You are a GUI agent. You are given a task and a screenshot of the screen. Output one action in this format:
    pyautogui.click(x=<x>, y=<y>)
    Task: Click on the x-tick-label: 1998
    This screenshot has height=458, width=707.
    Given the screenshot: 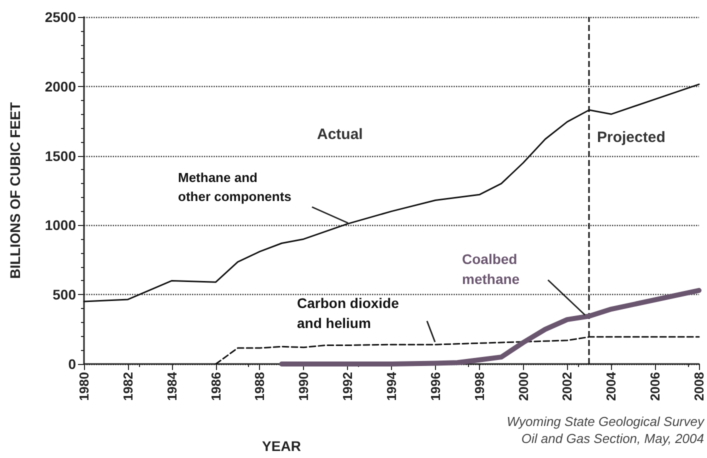 What is the action you would take?
    pyautogui.click(x=479, y=386)
    